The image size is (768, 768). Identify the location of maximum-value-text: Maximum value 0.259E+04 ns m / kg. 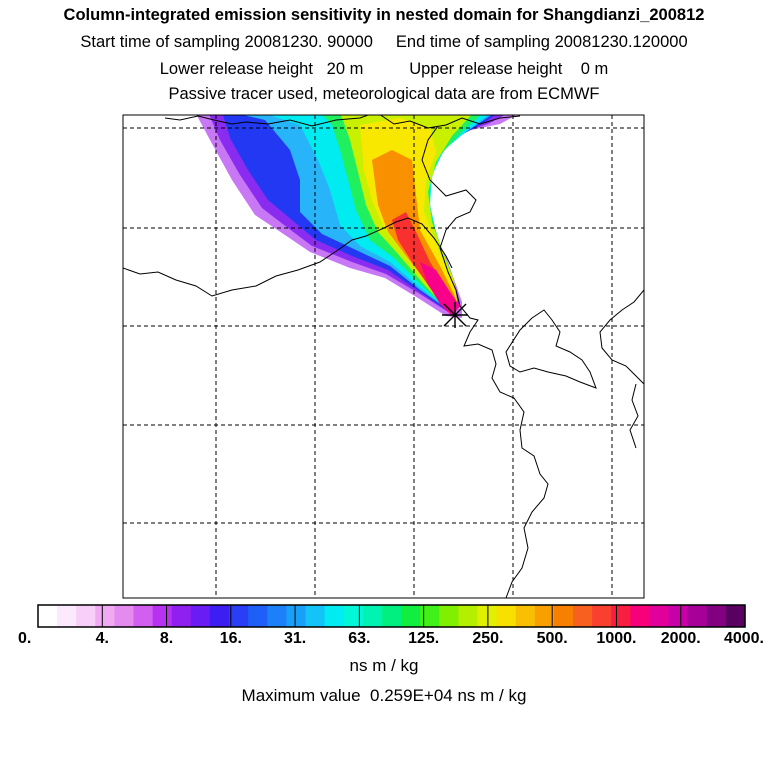
(384, 695).